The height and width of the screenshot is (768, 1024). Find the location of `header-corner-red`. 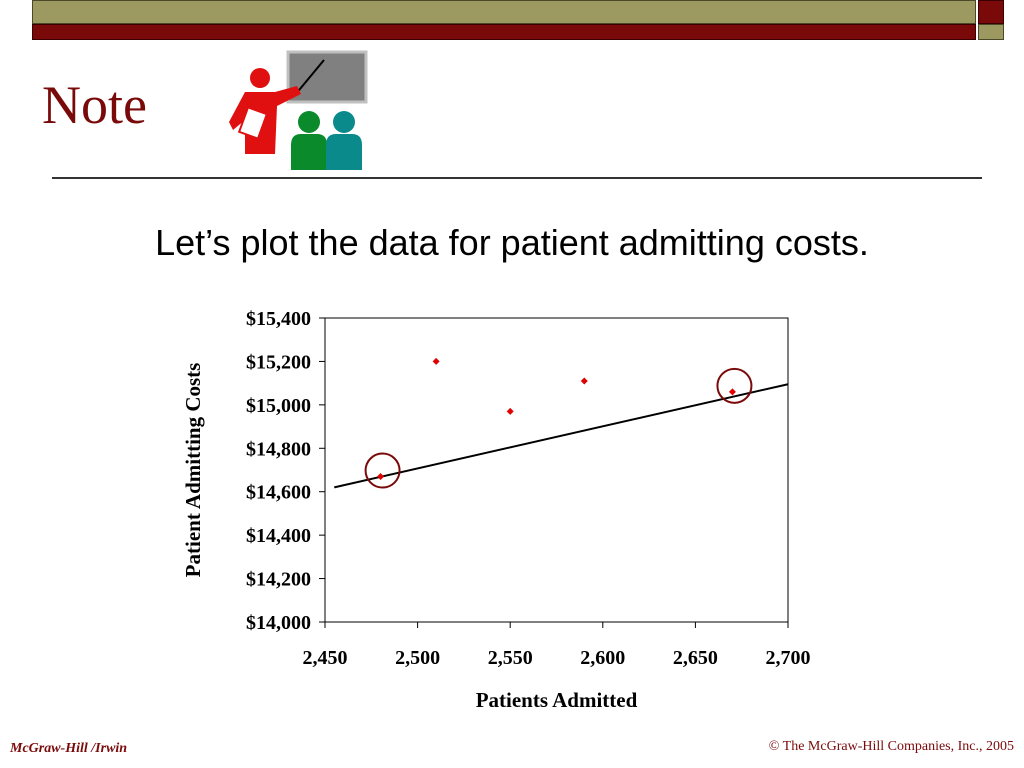

header-corner-red is located at coordinates (991, 12).